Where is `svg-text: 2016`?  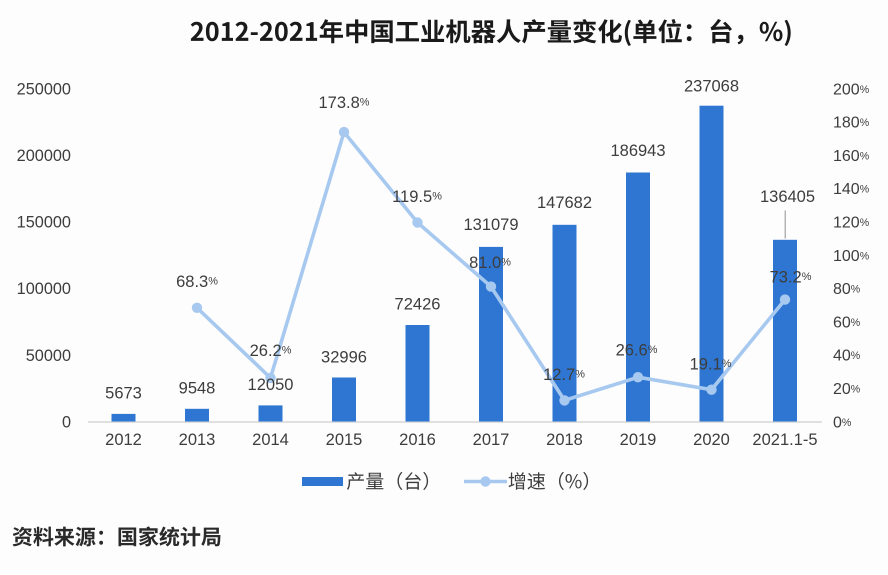 svg-text: 2016 is located at coordinates (417, 440).